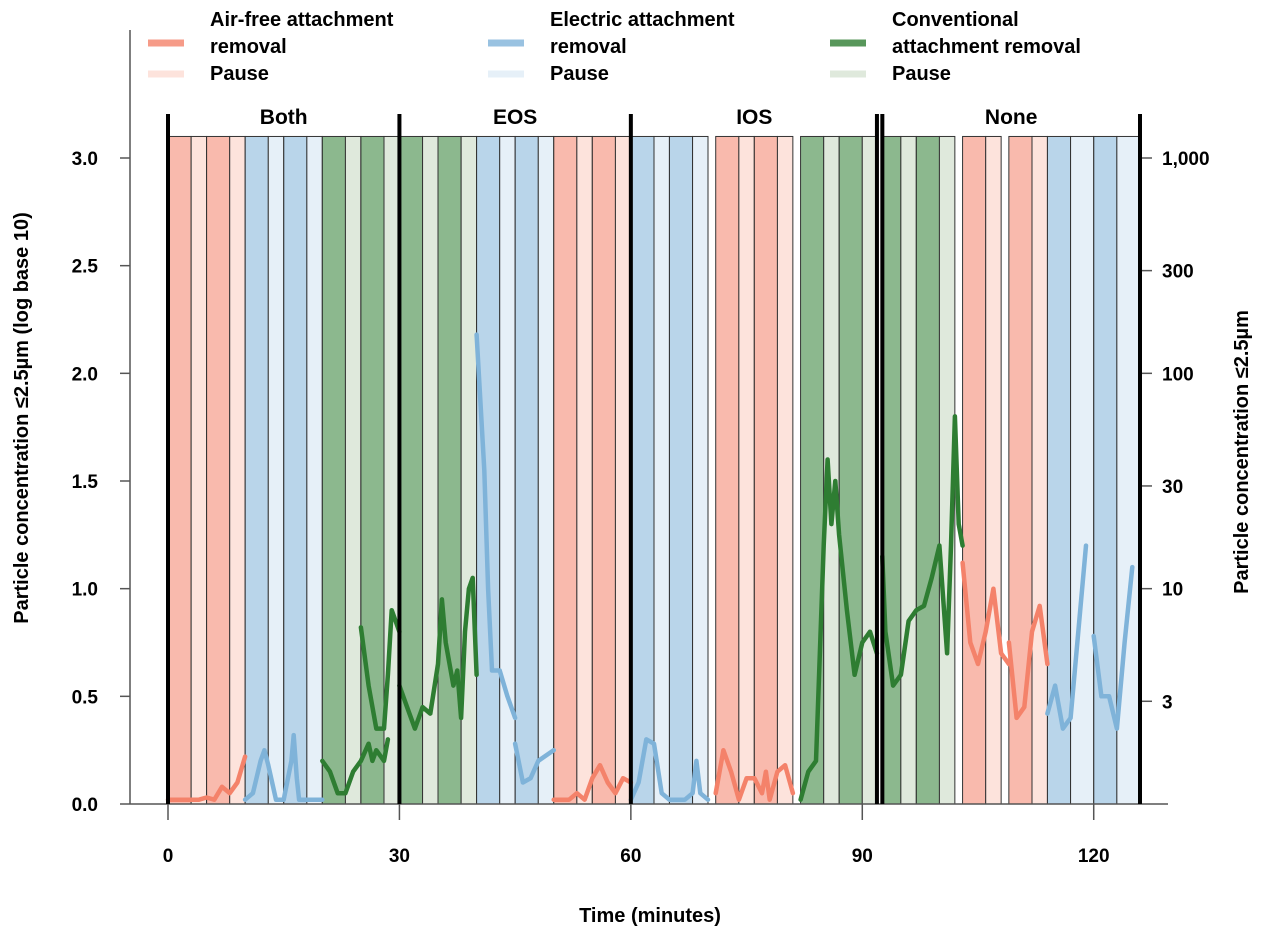 The height and width of the screenshot is (934, 1268). I want to click on right-tick-label: 300, so click(1178, 272).